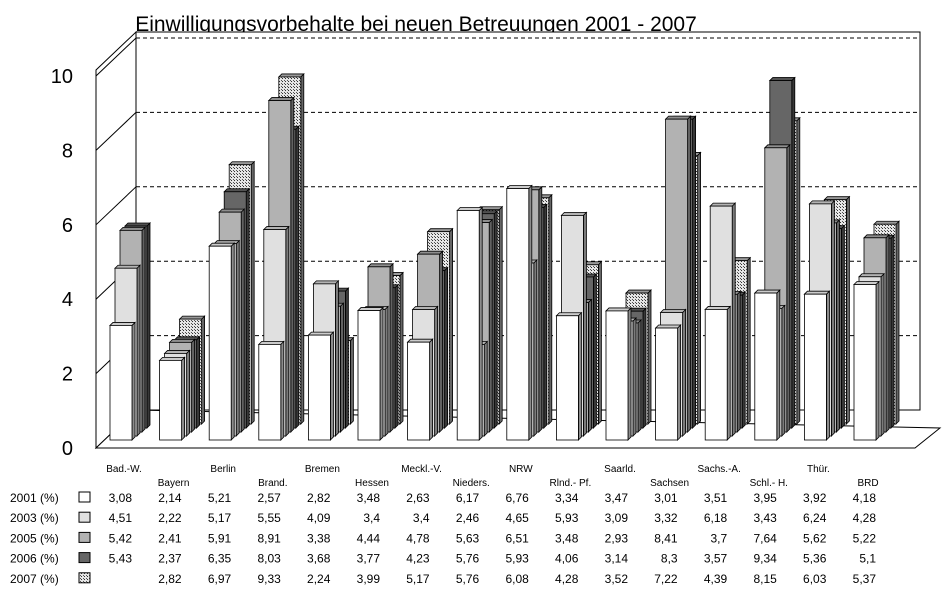 This screenshot has height=602, width=949. What do you see at coordinates (815, 579) in the screenshot?
I see `table-value: 6,03` at bounding box center [815, 579].